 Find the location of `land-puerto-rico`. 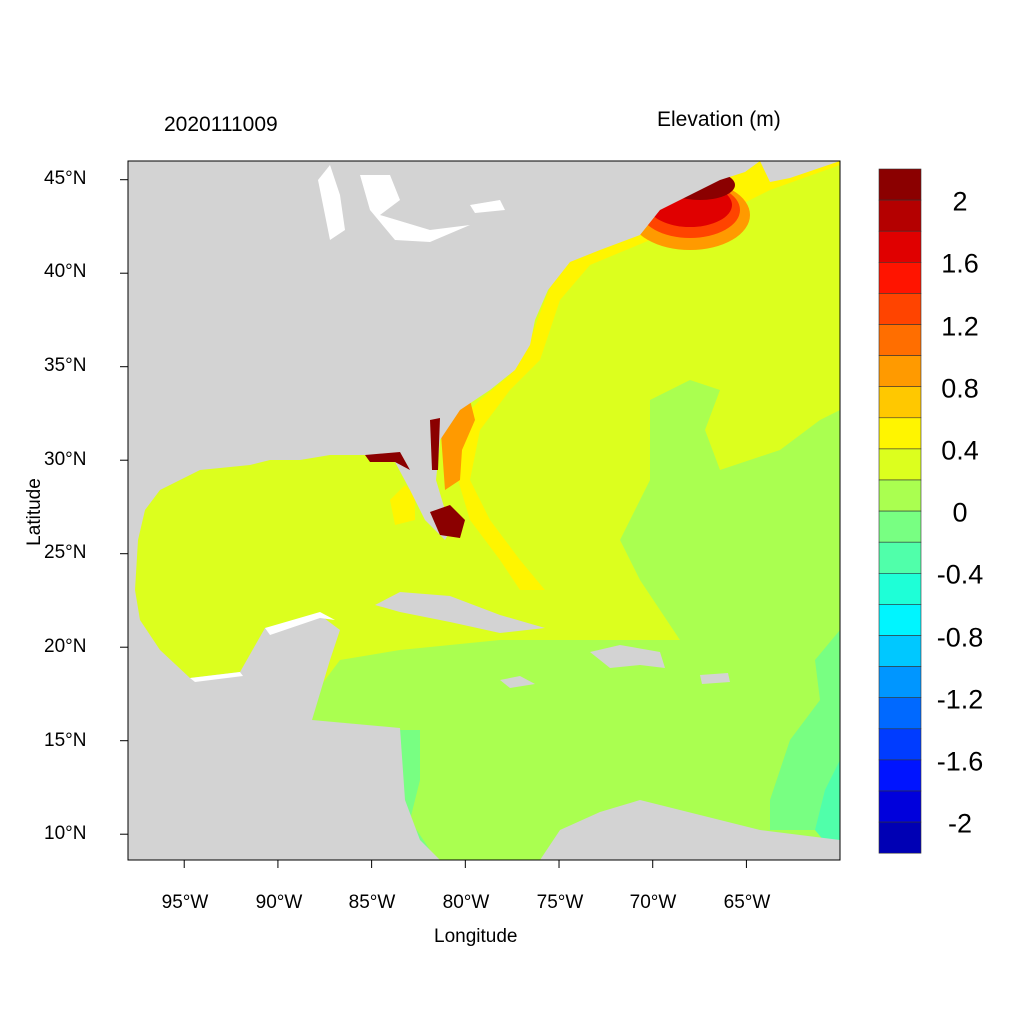

land-puerto-rico is located at coordinates (715, 678).